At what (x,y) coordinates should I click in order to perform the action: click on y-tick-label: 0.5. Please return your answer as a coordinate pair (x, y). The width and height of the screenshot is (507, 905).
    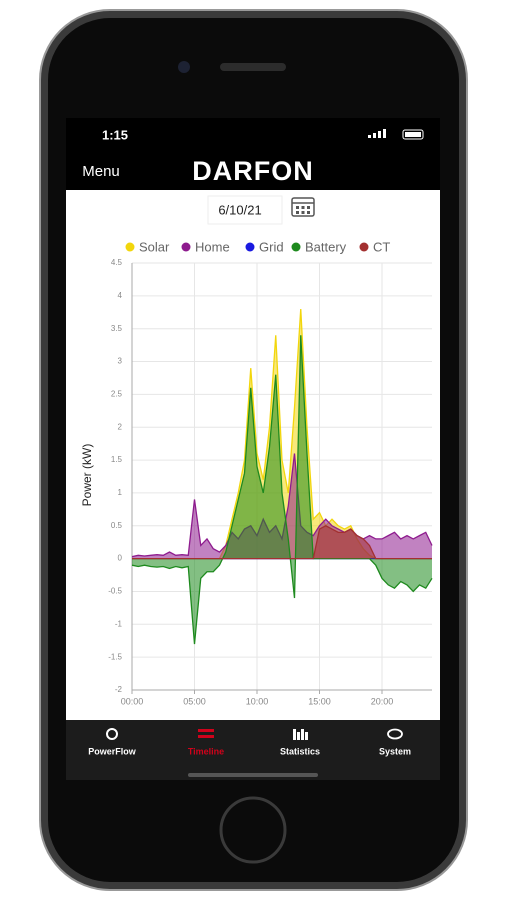
    Looking at the image, I should click on (117, 525).